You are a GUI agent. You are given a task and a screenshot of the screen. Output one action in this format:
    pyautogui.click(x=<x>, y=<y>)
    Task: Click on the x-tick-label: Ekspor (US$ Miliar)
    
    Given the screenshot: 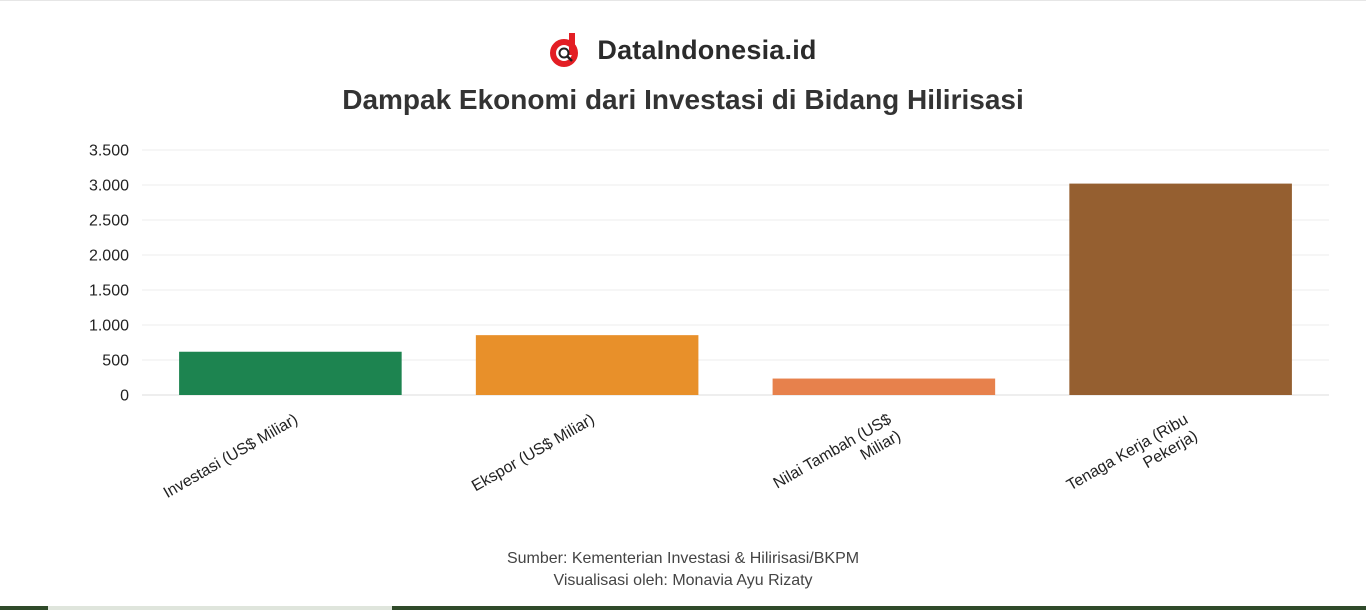 What is the action you would take?
    pyautogui.click(x=533, y=453)
    